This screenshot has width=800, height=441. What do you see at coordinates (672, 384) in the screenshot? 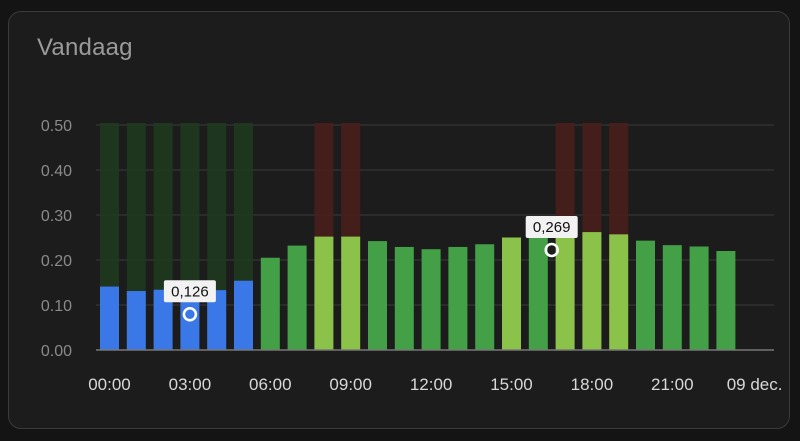
I see `x-tick-label: 21:00` at bounding box center [672, 384].